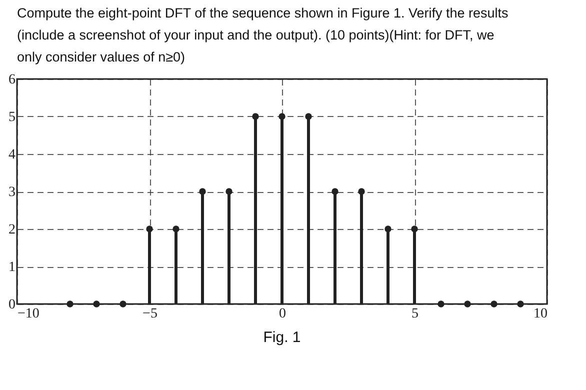 The height and width of the screenshot is (390, 586). What do you see at coordinates (12, 192) in the screenshot?
I see `y-tick-label: 3` at bounding box center [12, 192].